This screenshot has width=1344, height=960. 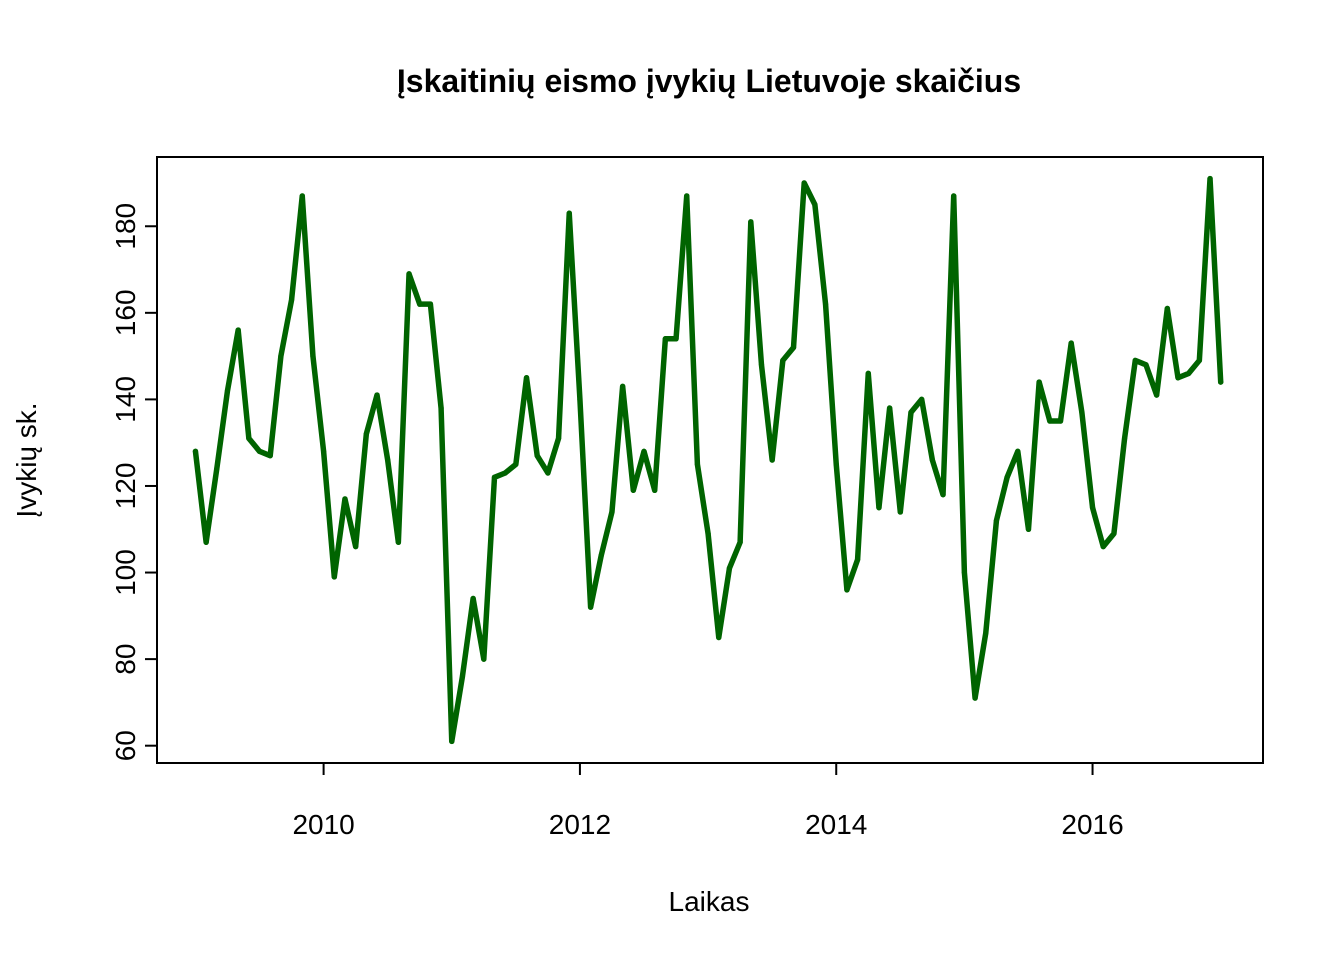 I want to click on x-tick-label: 2012, so click(x=580, y=824).